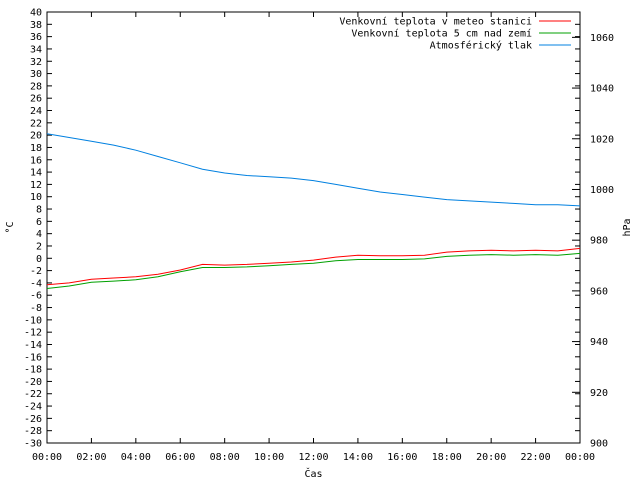 This screenshot has height=480, width=640. I want to click on y-tick-label: -28, so click(33, 431).